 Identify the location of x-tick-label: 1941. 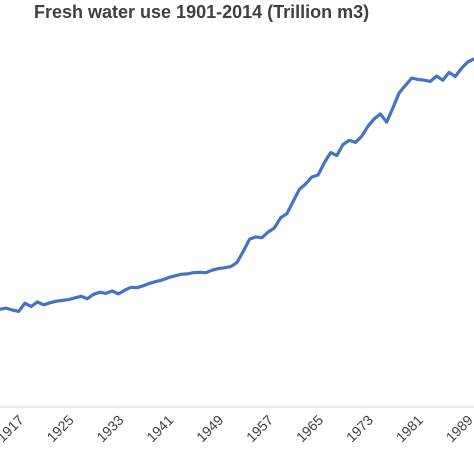
(159, 428).